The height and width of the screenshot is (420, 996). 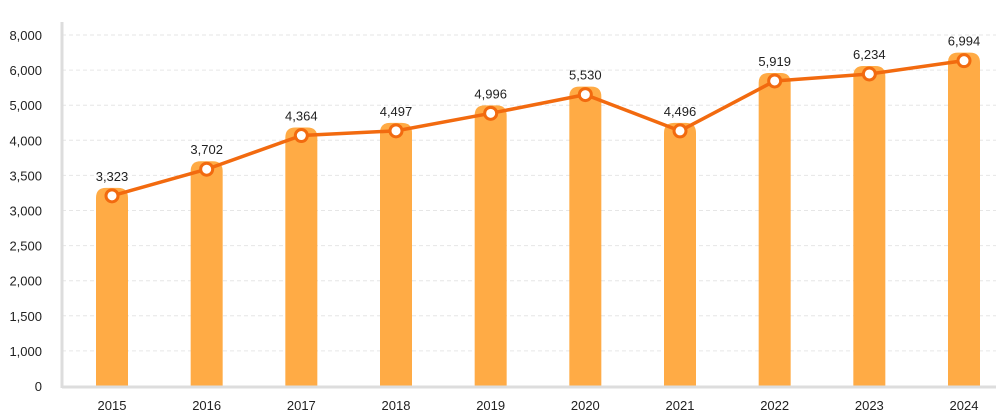 I want to click on data-label: 6,234, so click(x=869, y=54).